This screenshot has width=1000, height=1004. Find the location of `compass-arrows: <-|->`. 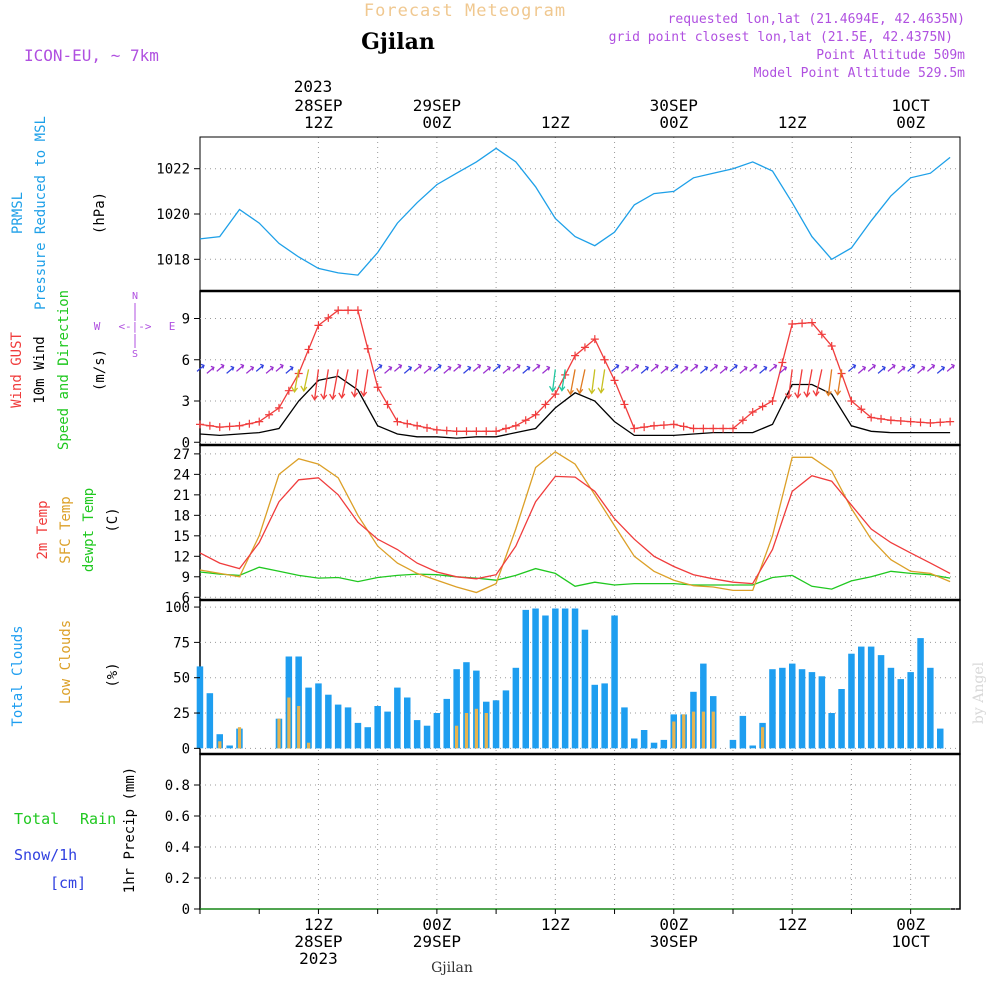

compass-arrows: <-|-> is located at coordinates (134, 326).